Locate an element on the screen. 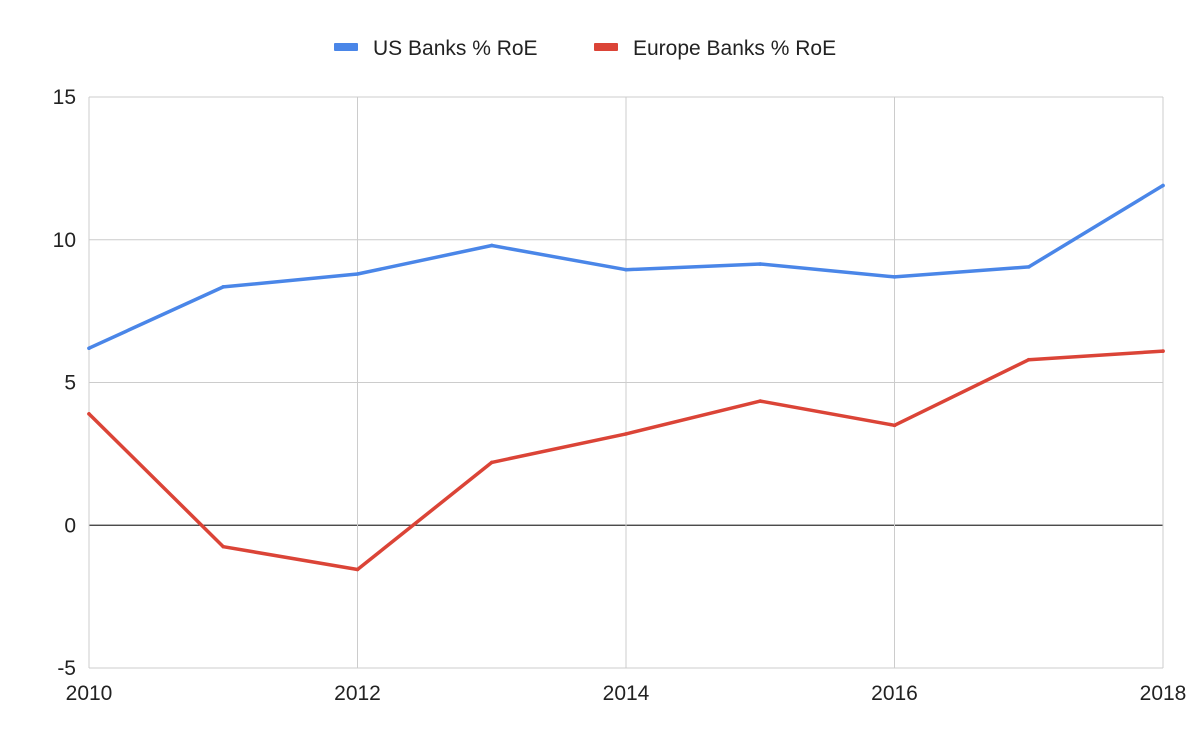 The image size is (1200, 747). x-tick-label: 2016 is located at coordinates (894, 693).